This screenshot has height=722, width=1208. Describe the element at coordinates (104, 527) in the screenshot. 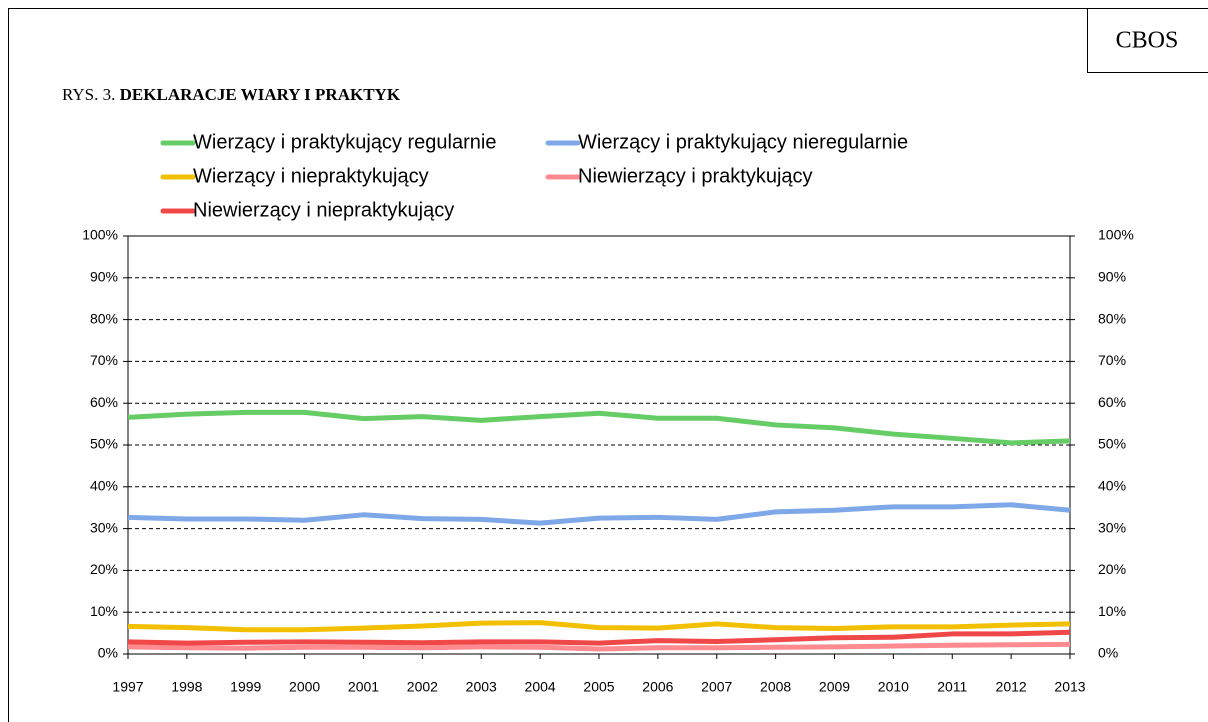

I see `y-tick-label: 30%` at that location.